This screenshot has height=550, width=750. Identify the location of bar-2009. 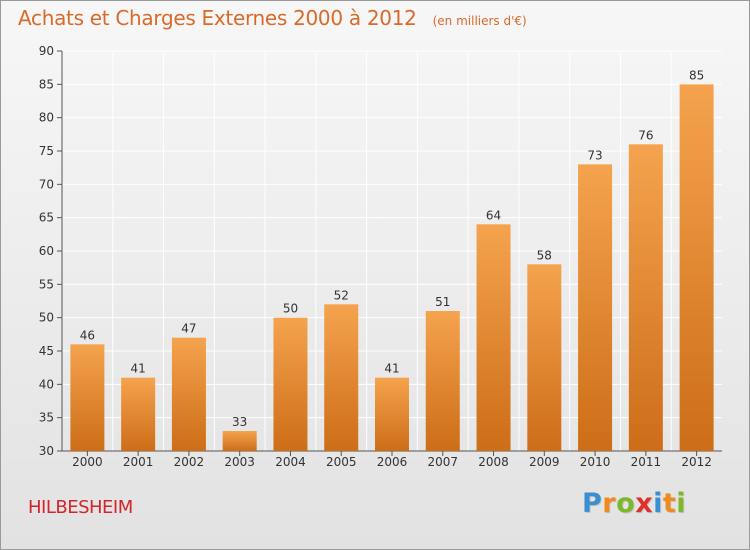
(544, 357).